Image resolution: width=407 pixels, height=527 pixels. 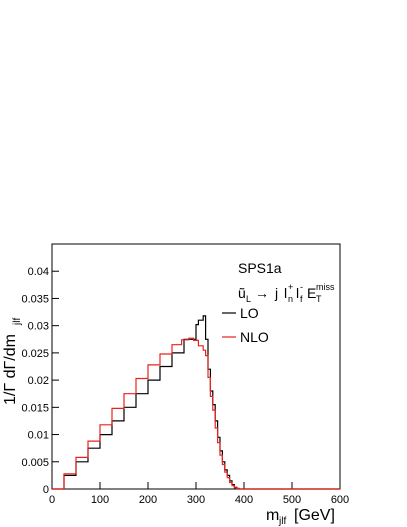 What do you see at coordinates (248, 299) in the screenshot?
I see `process-squark-sub: L` at bounding box center [248, 299].